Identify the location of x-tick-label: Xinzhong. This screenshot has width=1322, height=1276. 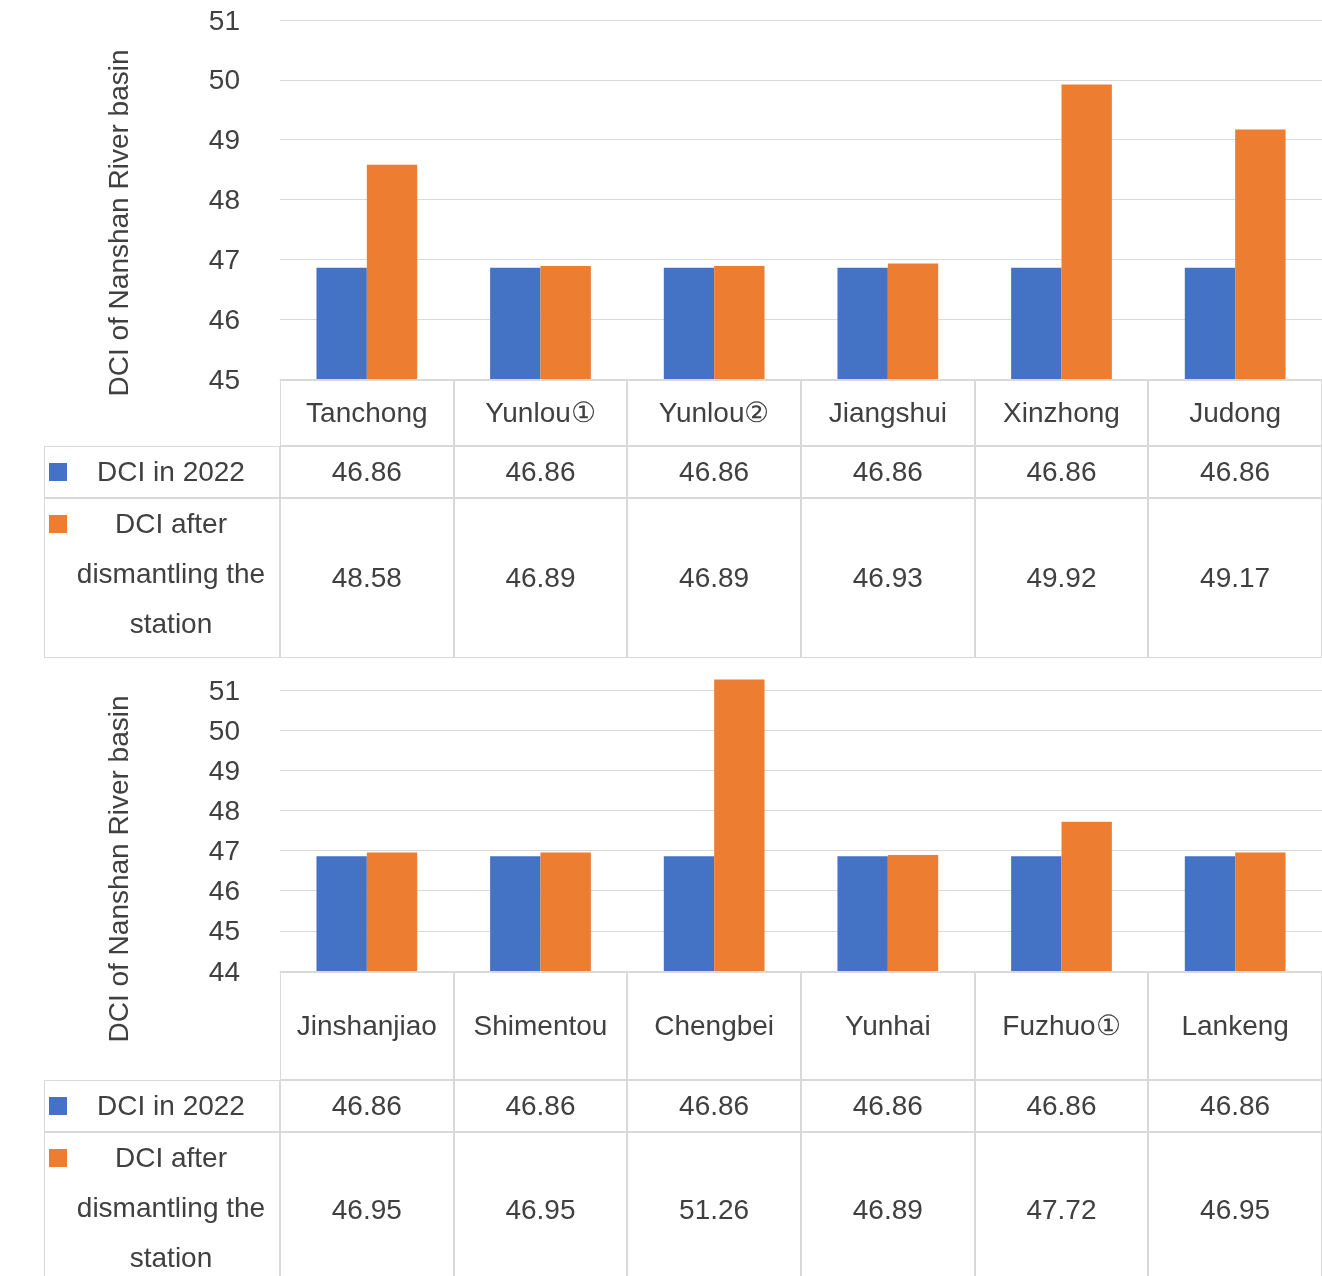
(1061, 413).